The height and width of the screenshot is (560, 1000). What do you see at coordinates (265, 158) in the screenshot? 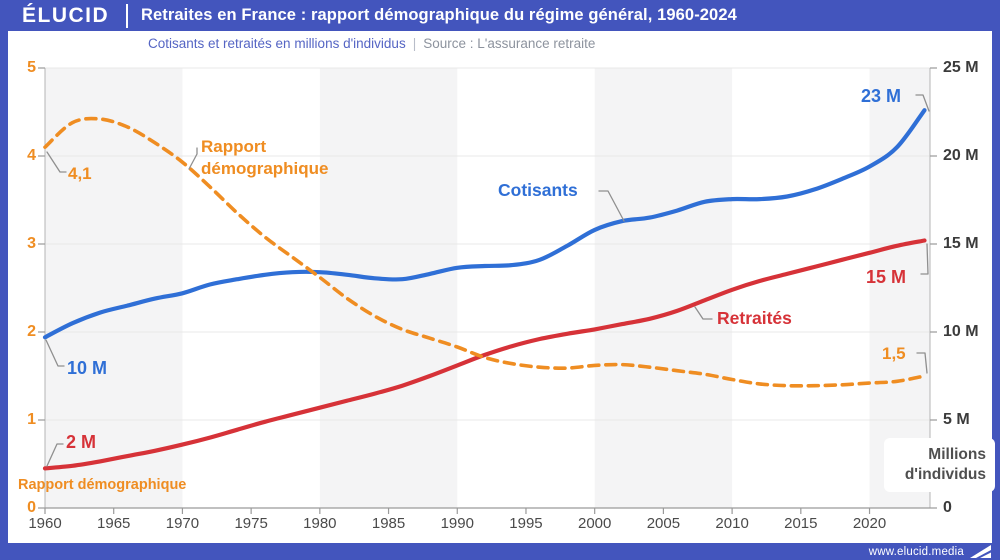
I see `series-label-rapport: Rapport démographique` at bounding box center [265, 158].